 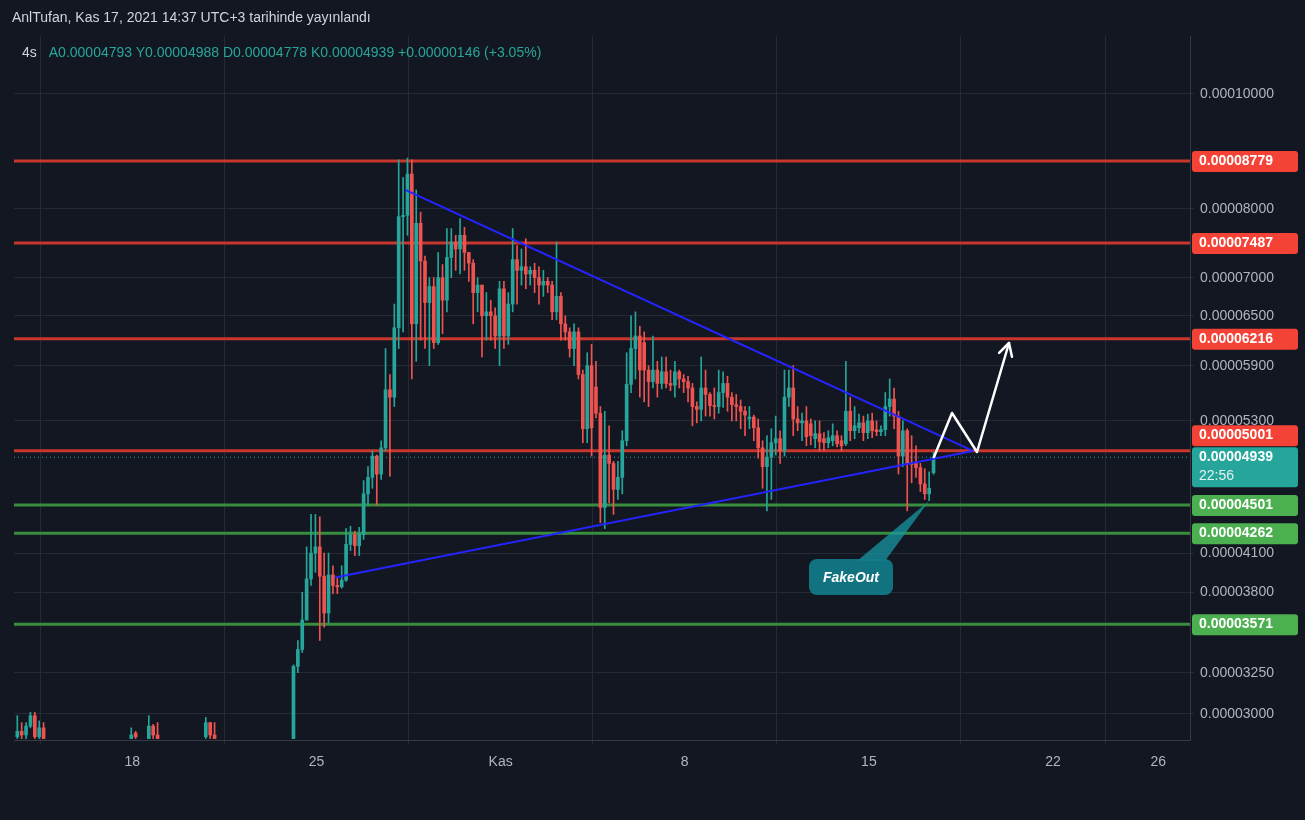 What do you see at coordinates (1236, 503) in the screenshot?
I see `ref-line-label: 0.00004501` at bounding box center [1236, 503].